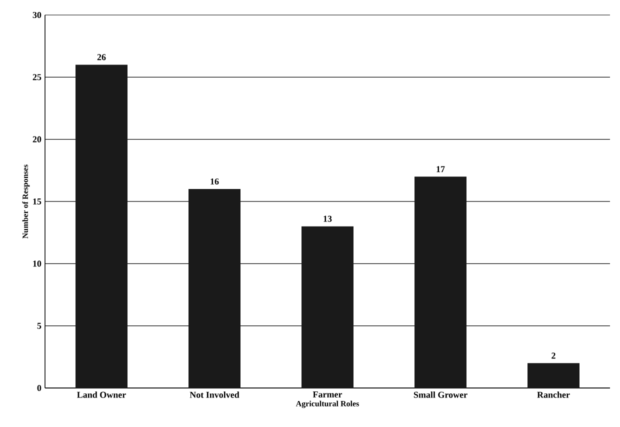  Describe the element at coordinates (441, 395) in the screenshot. I see `x-tick-label: Small Grower` at that location.